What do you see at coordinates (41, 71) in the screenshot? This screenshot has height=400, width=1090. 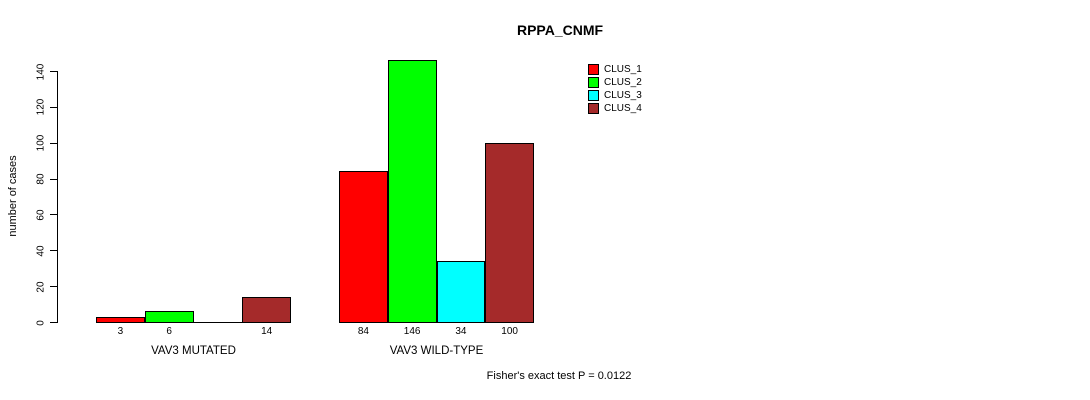 I see `y-tick-label: 140` at bounding box center [41, 71].